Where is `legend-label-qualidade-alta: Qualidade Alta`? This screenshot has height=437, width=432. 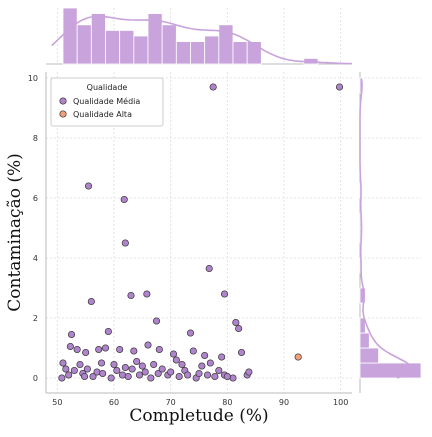
legend-label-qualidade-alta: Qualidade Alta is located at coordinates (102, 114).